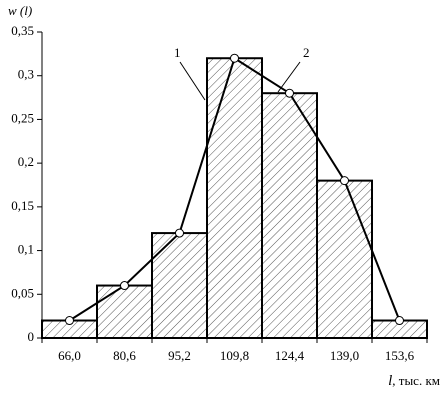 The width and height of the screenshot is (445, 402). I want to click on y-tick-label: 0, so click(31, 336).